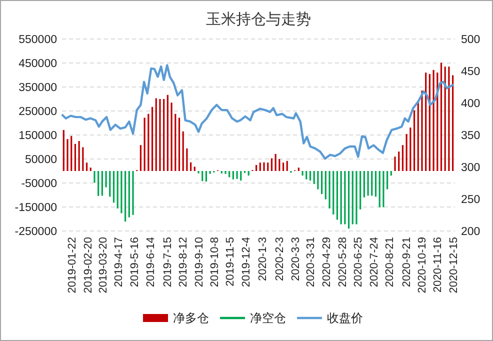 The image size is (493, 341). Describe the element at coordinates (35, 208) in the screenshot. I see `y-tick-label: -150000` at that location.